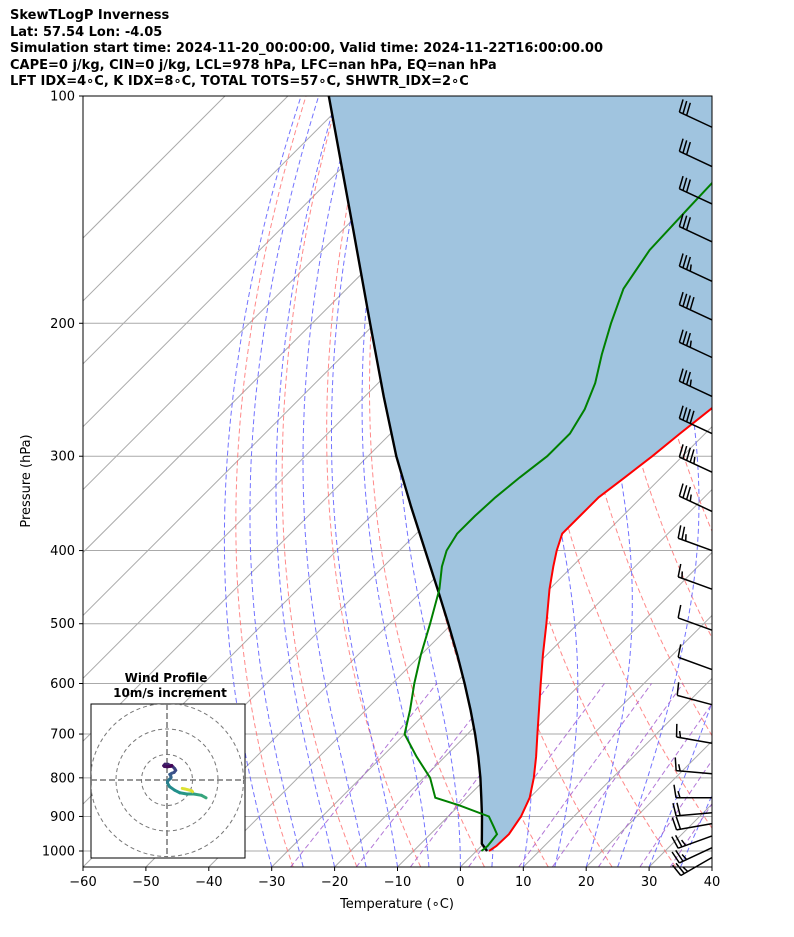  What do you see at coordinates (62, 324) in the screenshot?
I see `y-tick-label: 200` at bounding box center [62, 324].